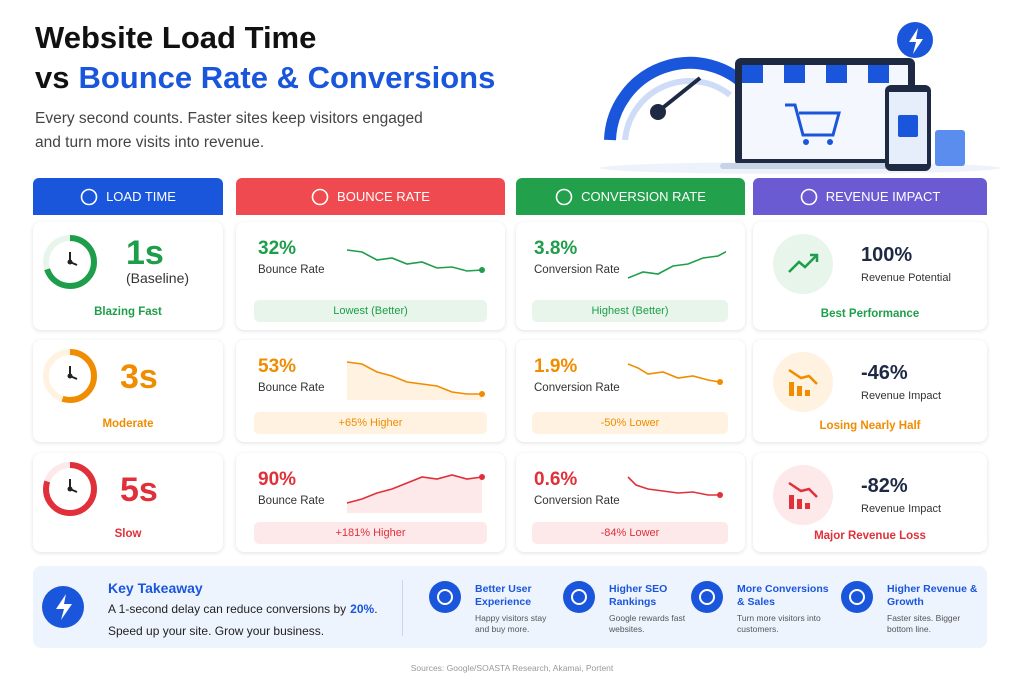 The image size is (1024, 683). What do you see at coordinates (779, 623) in the screenshot?
I see `benefit-text: Turn more visitors into customers.` at bounding box center [779, 623].